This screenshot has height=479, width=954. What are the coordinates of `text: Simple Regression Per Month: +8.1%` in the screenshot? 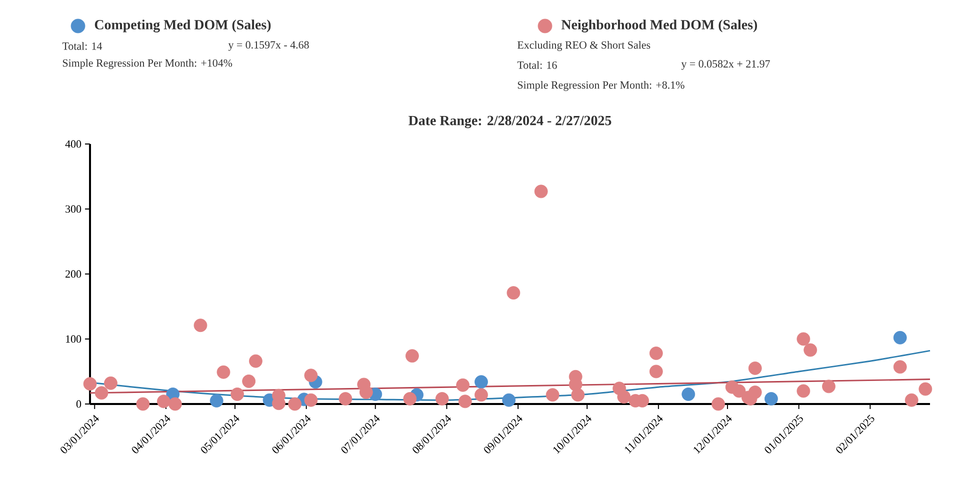 It's located at (601, 86).